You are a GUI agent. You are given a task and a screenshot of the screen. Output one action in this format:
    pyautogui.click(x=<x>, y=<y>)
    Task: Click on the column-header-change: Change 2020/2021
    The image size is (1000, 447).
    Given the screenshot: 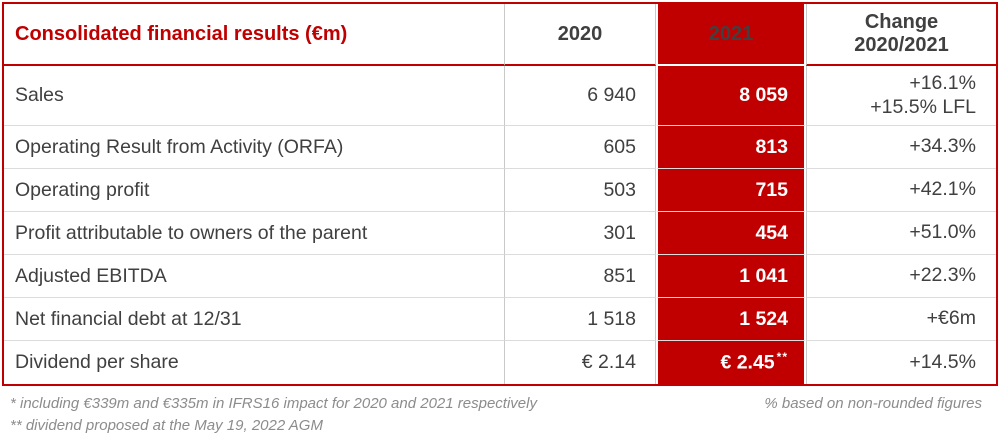 What is the action you would take?
    pyautogui.click(x=901, y=35)
    